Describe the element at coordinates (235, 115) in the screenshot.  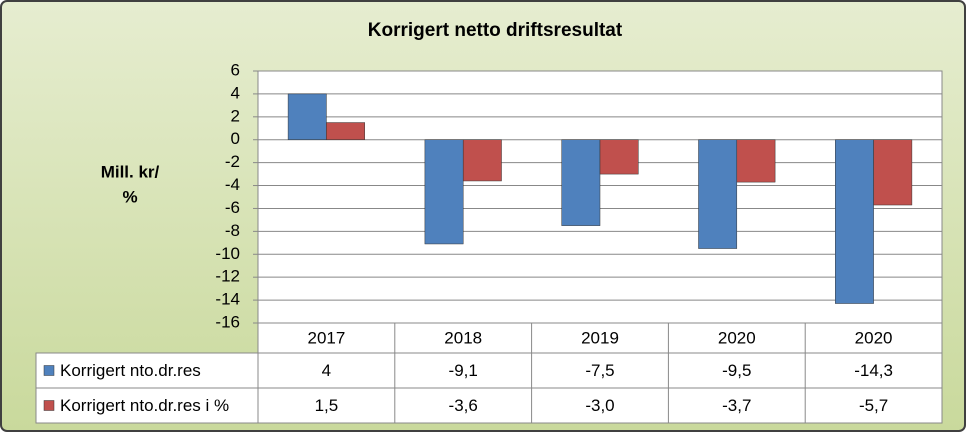
I see `y-tick-label: 2` at that location.